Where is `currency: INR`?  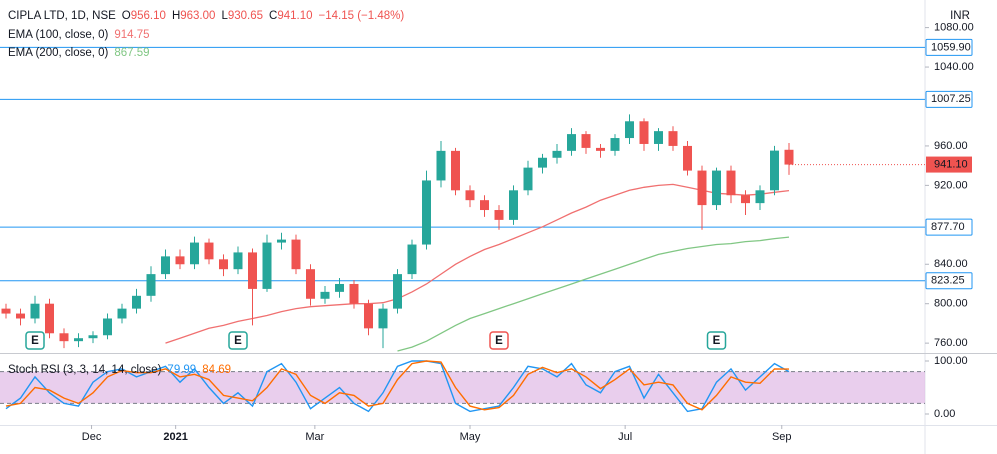
currency: INR is located at coordinates (960, 16).